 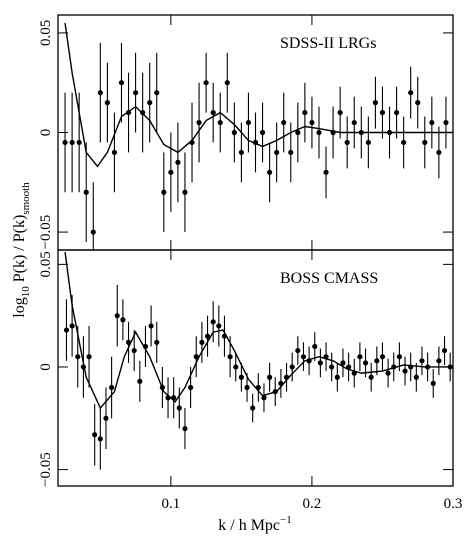 What do you see at coordinates (21, 250) in the screenshot?
I see `y-axis-label: log10 P(k) / P(k)smooth` at bounding box center [21, 250].